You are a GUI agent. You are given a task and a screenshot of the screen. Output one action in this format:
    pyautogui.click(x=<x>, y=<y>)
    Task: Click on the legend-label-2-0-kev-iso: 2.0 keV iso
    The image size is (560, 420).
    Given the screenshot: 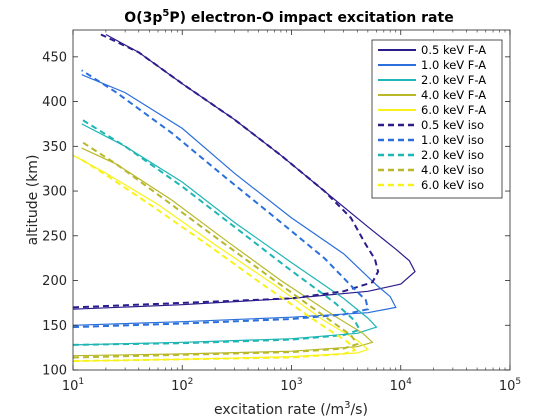 What is the action you would take?
    pyautogui.click(x=452, y=155)
    